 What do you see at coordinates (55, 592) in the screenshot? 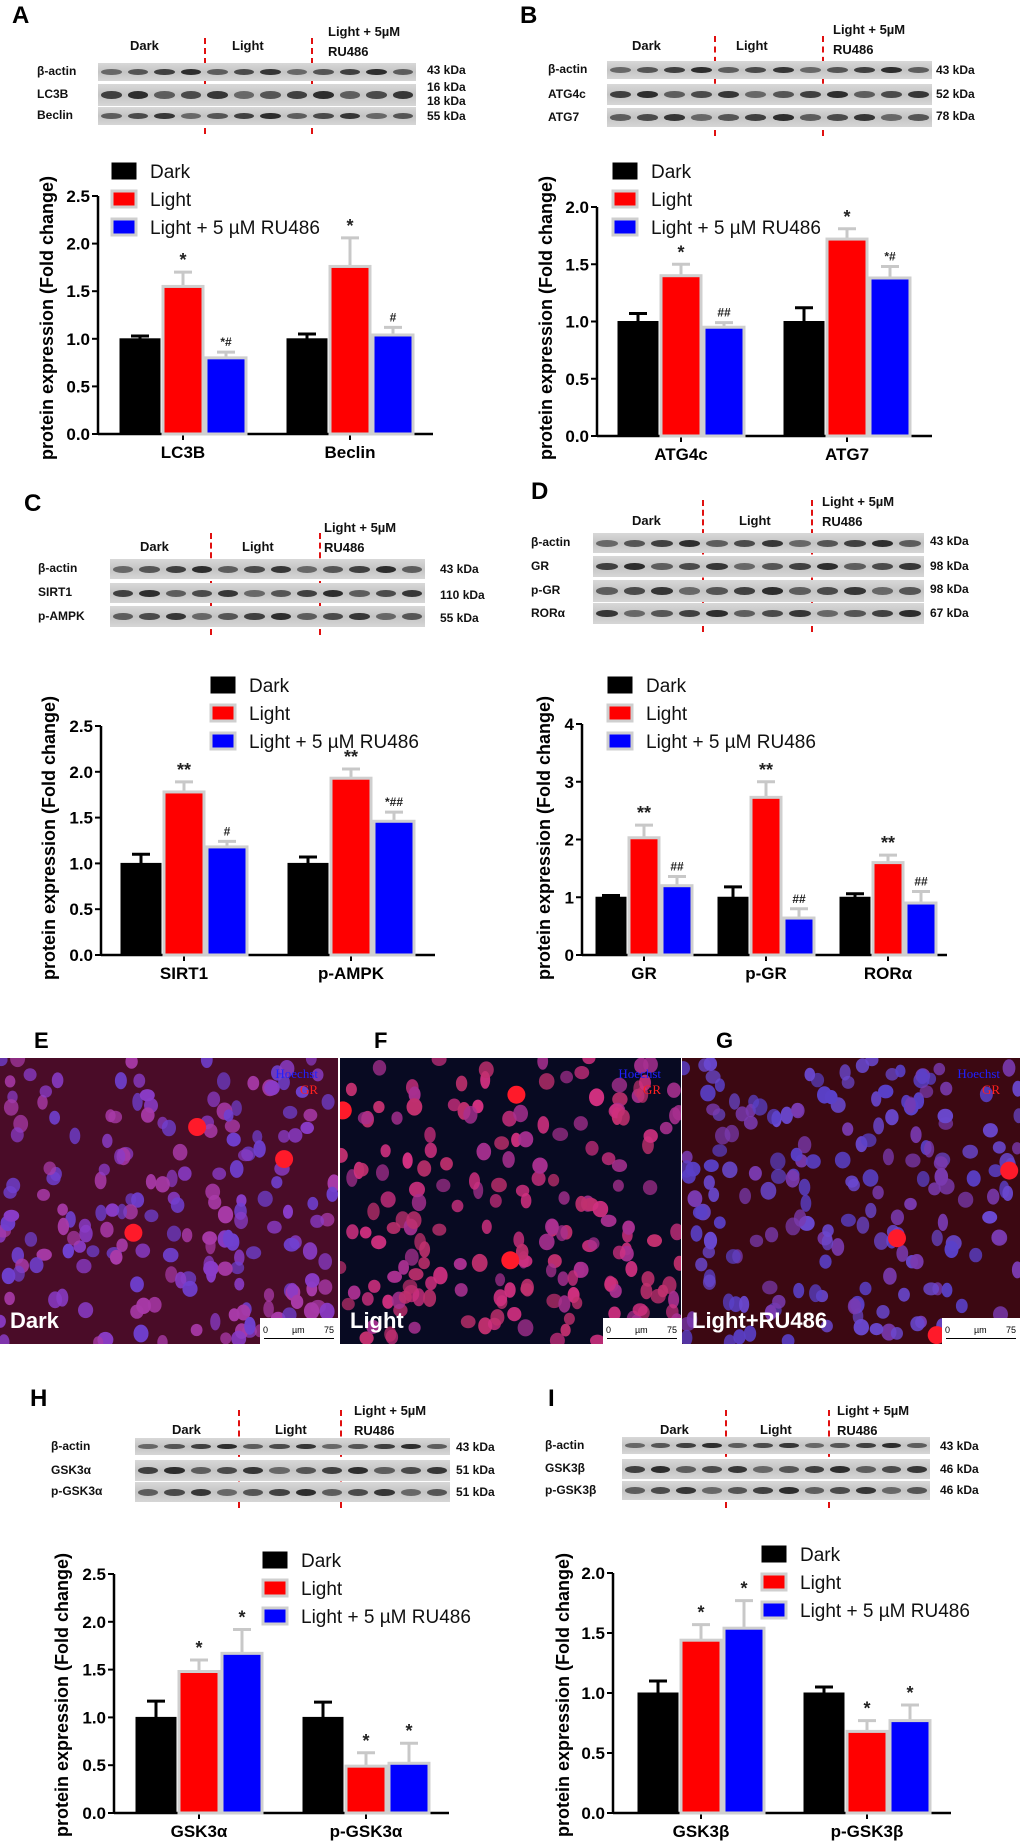
I see `blot-row-label: SIRT1` at bounding box center [55, 592].